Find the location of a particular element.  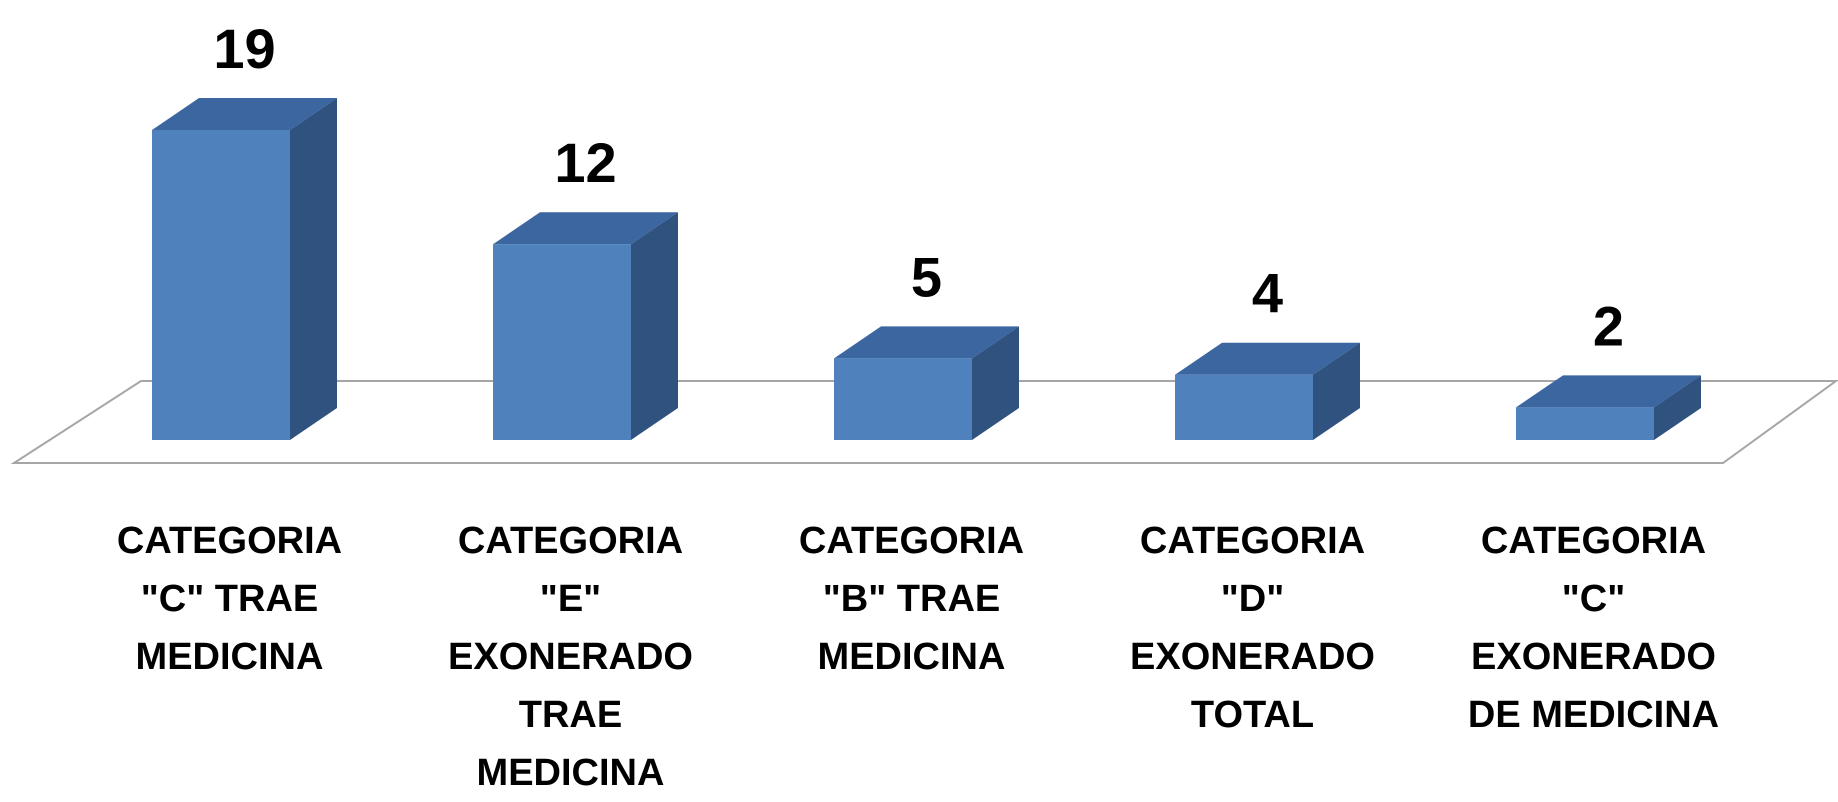

value-label: 4 is located at coordinates (1267, 293).